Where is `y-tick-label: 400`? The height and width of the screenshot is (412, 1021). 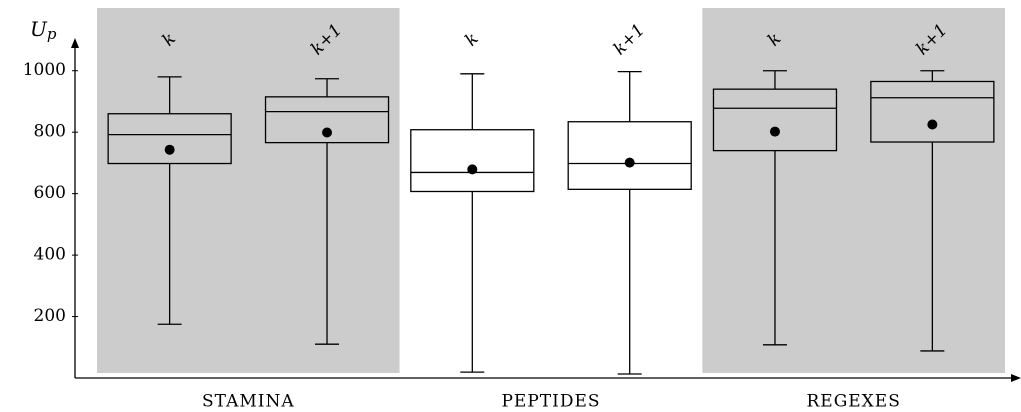
y-tick-label: 400 is located at coordinates (50, 255).